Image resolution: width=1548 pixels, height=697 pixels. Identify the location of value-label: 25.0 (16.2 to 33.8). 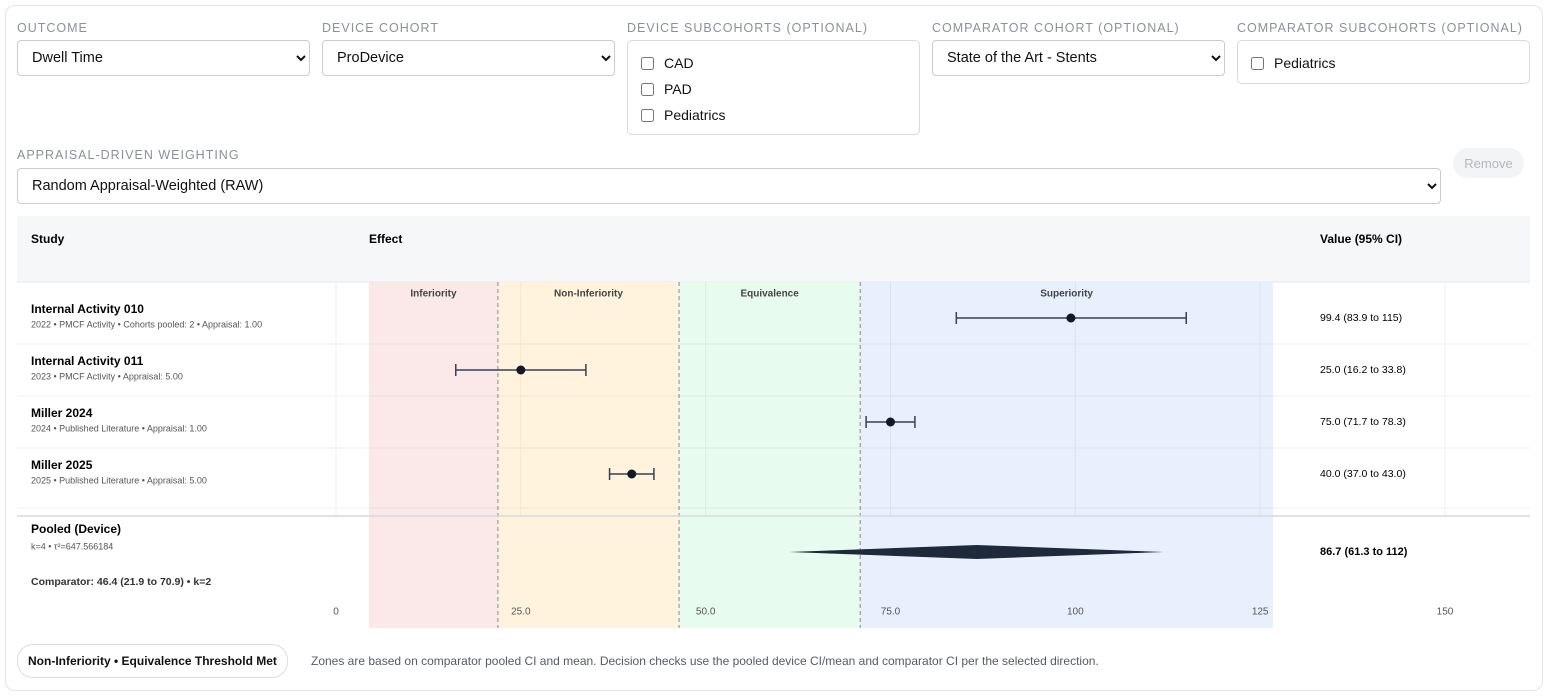
(1363, 370).